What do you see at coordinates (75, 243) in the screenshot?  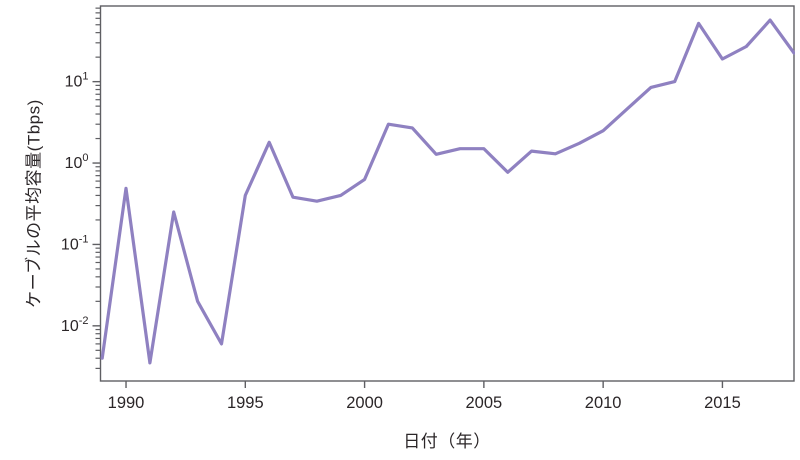 I see `y-tick-label: 10⁻¹` at bounding box center [75, 243].